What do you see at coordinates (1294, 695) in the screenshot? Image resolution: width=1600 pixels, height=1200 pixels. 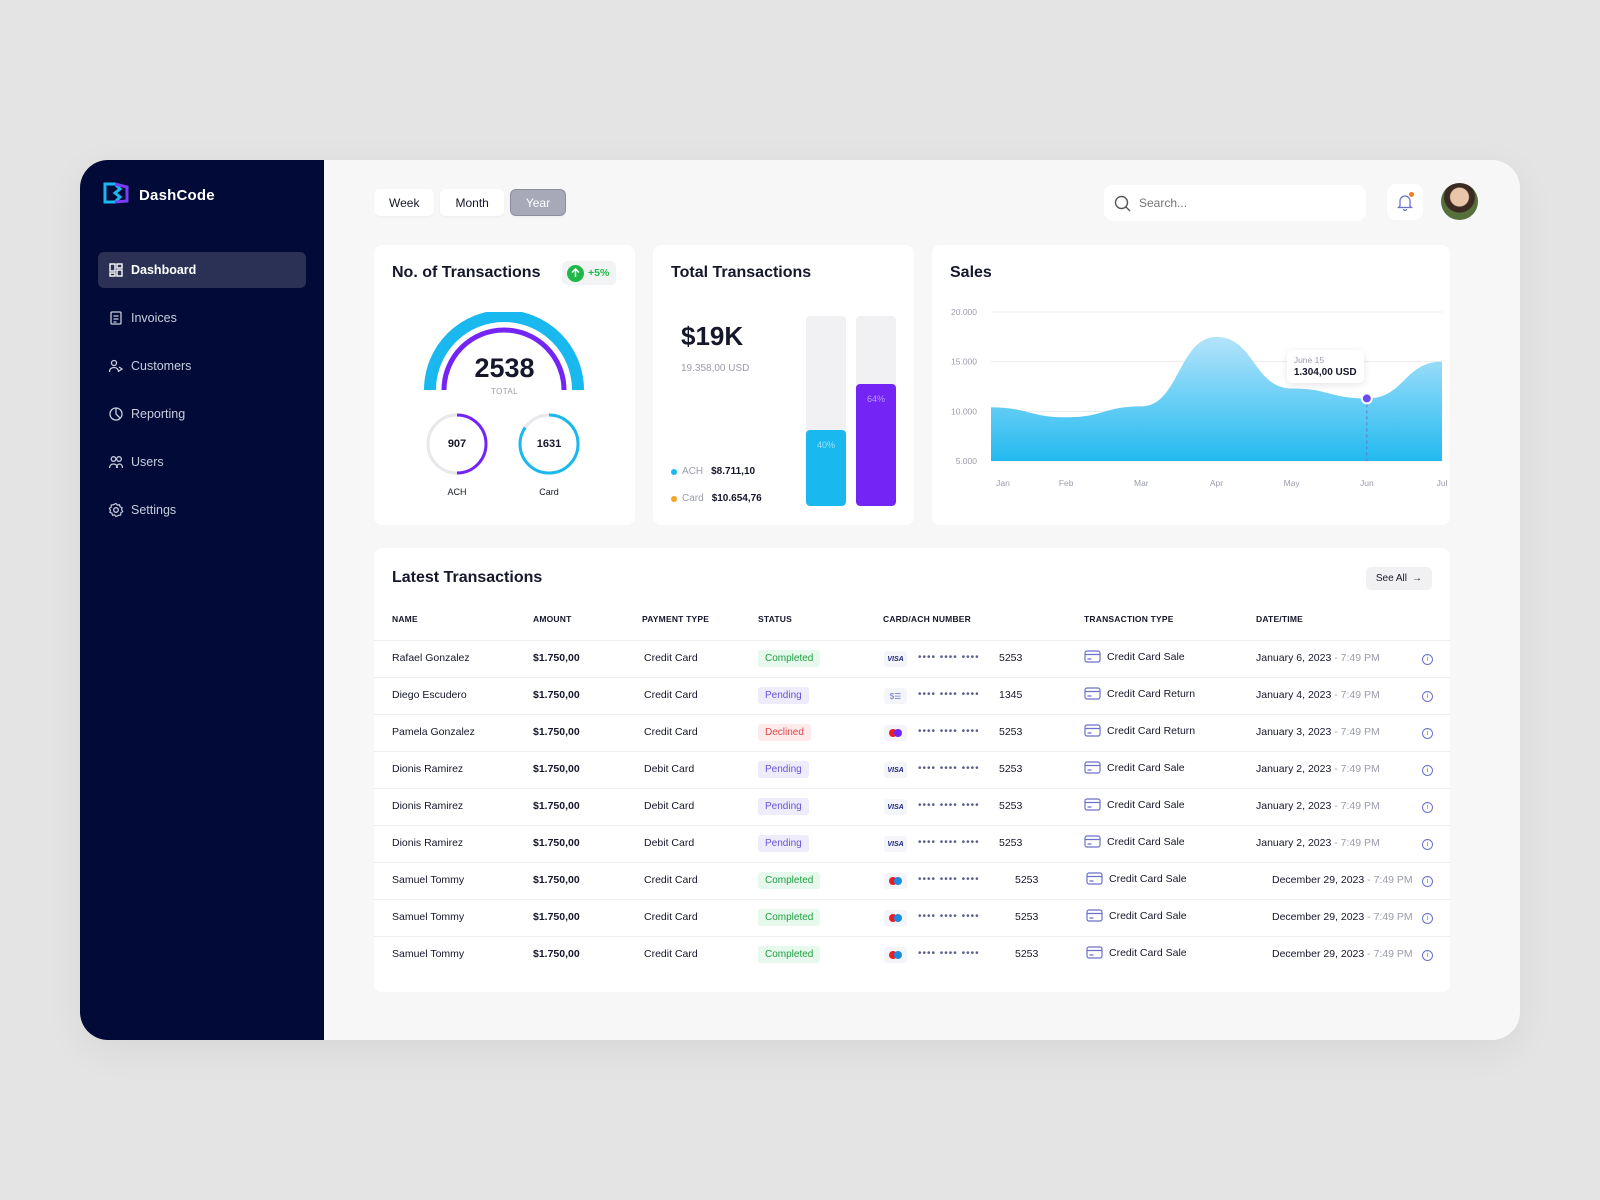 I see `date: January 4, 2023` at bounding box center [1294, 695].